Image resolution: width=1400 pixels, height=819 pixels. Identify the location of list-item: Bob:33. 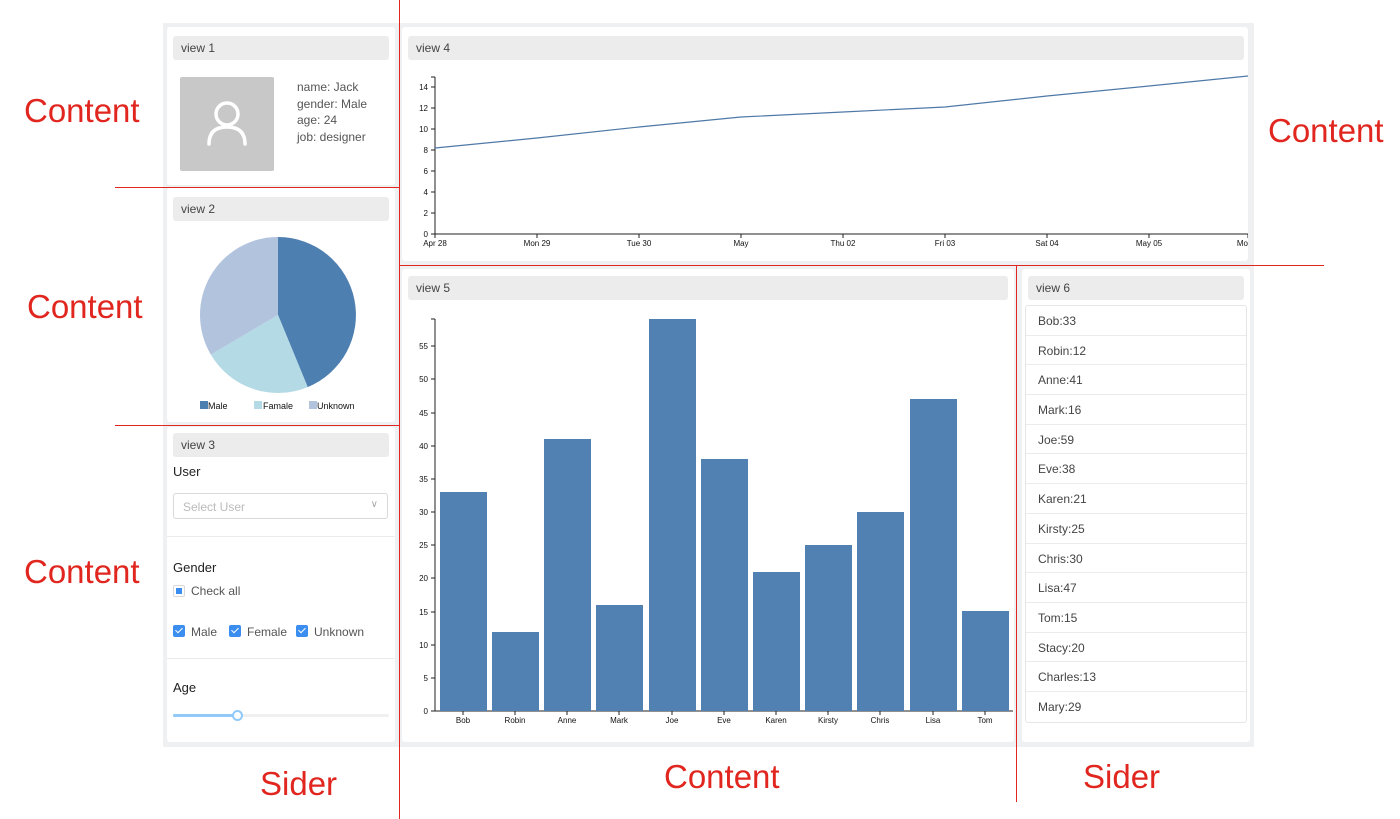
(1136, 321).